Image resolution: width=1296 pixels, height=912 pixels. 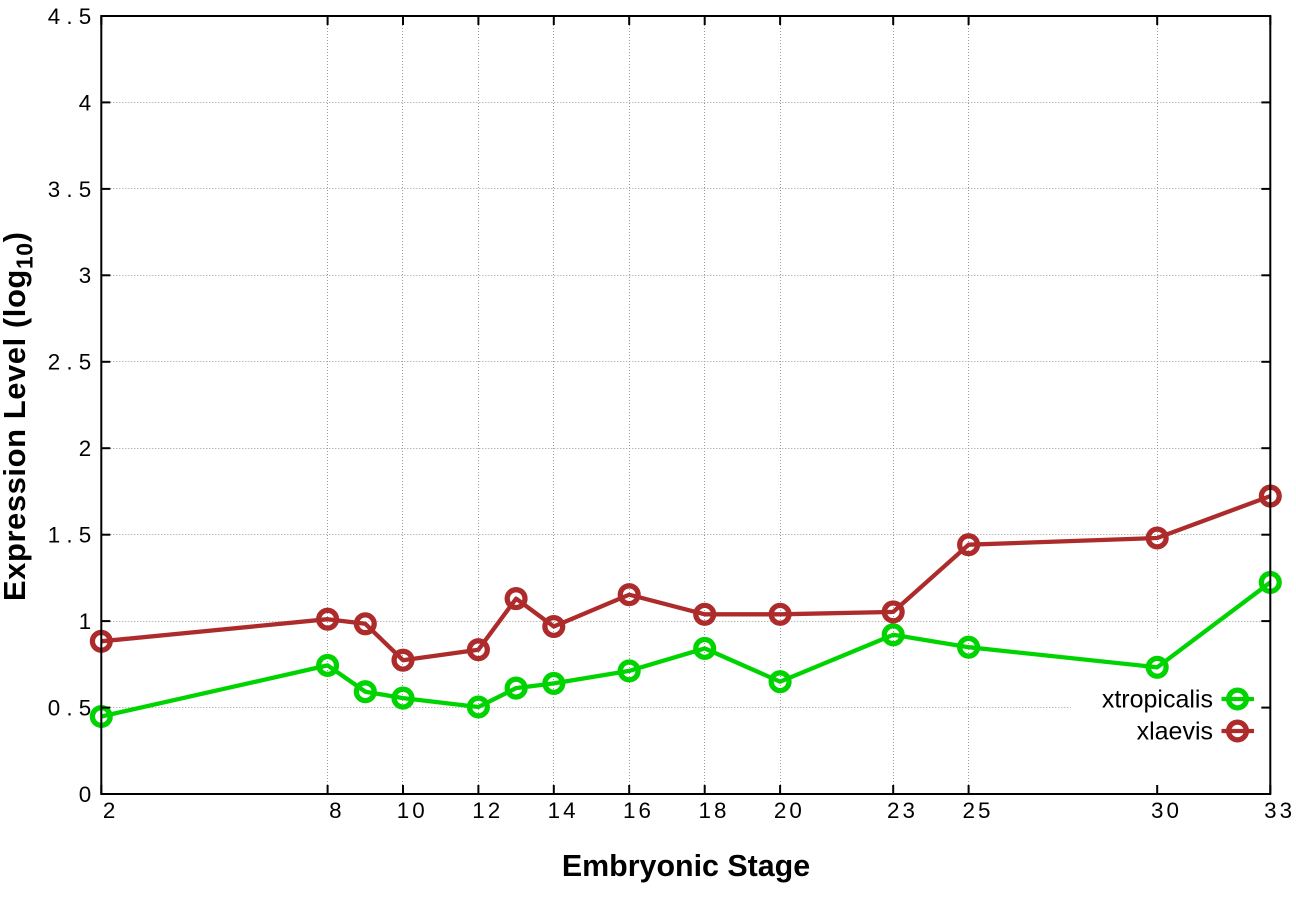 I want to click on svg-text: 4, so click(x=85, y=102).